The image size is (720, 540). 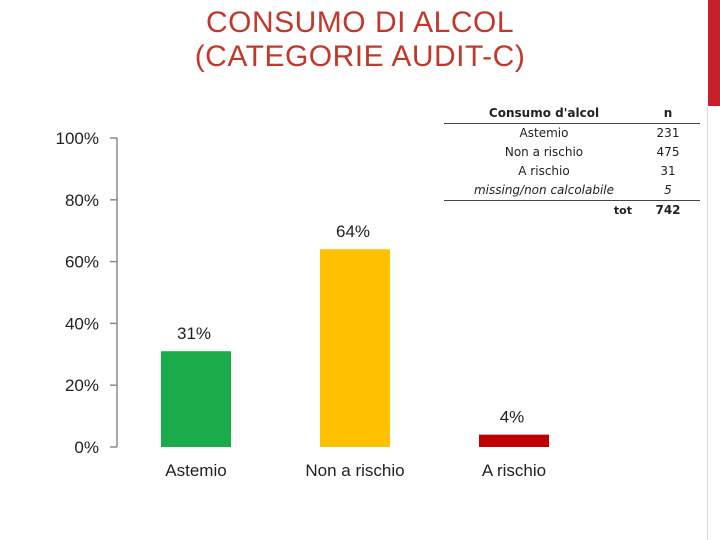 What do you see at coordinates (544, 152) in the screenshot?
I see `table-row-label: Non a rischio` at bounding box center [544, 152].